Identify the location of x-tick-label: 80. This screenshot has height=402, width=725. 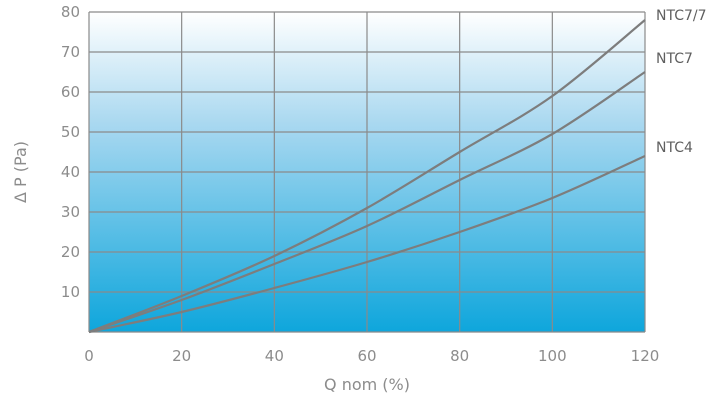
(459, 356).